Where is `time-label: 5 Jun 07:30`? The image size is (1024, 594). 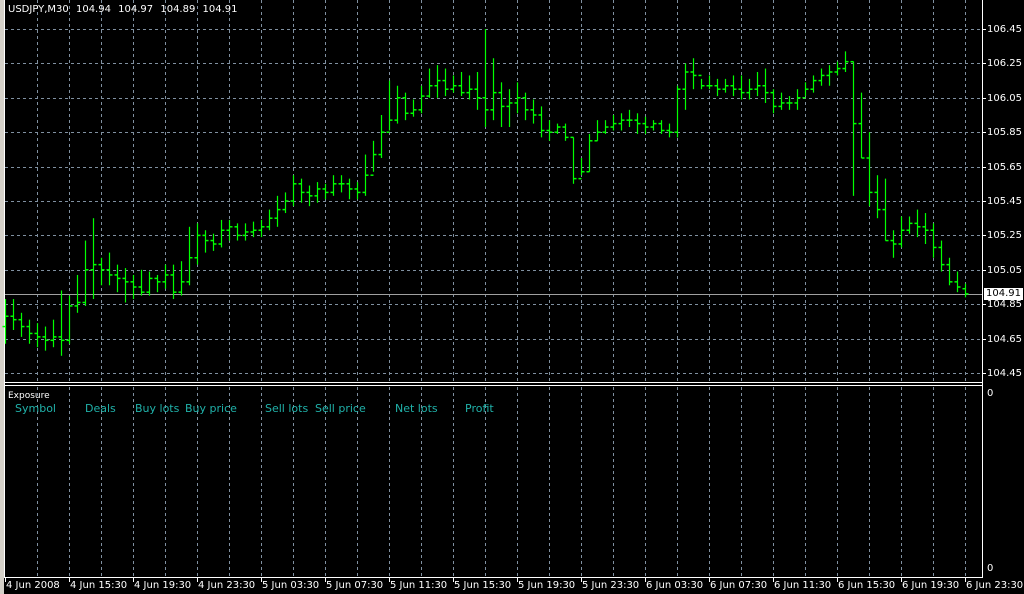 time-label: 5 Jun 07:30 is located at coordinates (355, 585).